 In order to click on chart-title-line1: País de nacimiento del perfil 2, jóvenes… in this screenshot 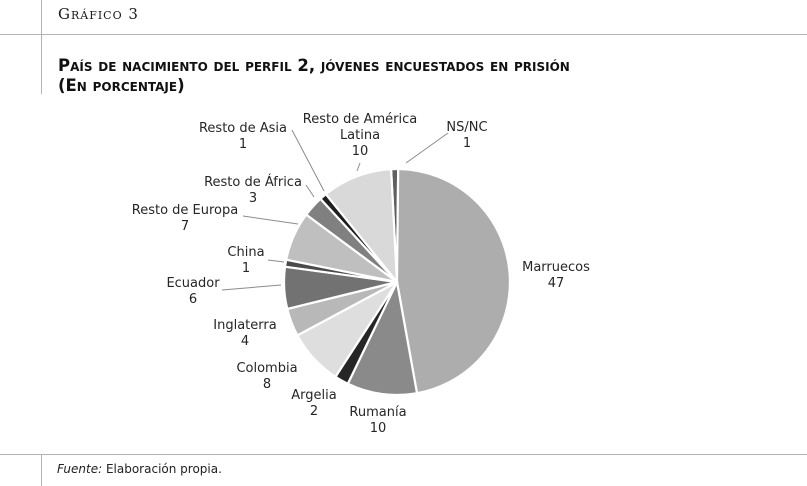, I will do `click(314, 65)`.